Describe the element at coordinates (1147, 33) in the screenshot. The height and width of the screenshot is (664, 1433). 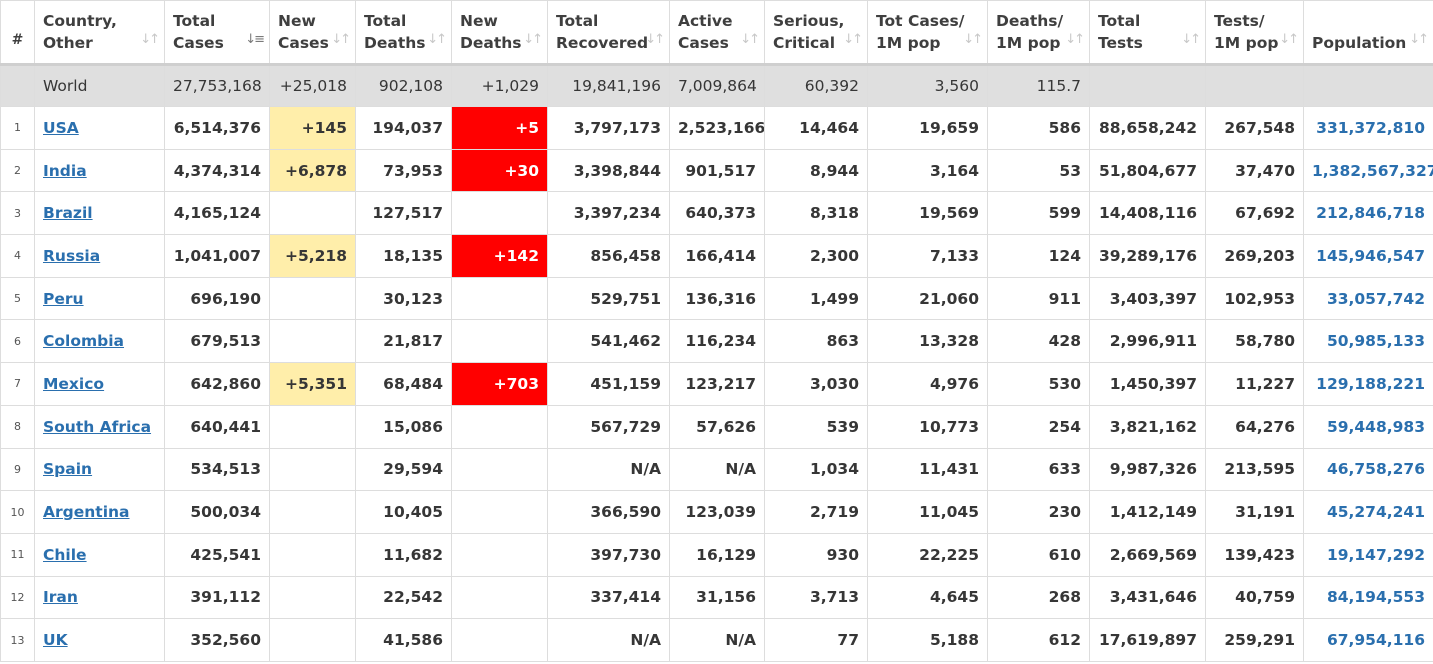
I see `header-total-tests: Total Tests ↓↑` at that location.